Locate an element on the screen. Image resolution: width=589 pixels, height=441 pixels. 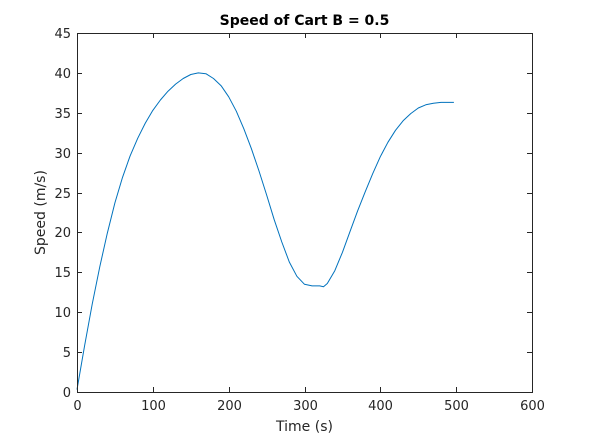
x-tick-label: 400 is located at coordinates (380, 406).